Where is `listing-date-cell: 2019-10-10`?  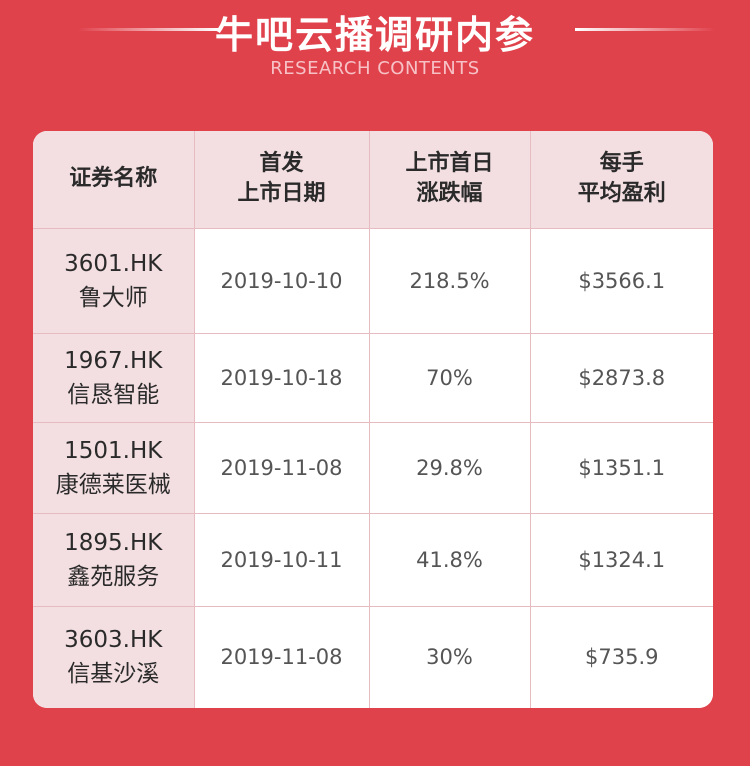
listing-date-cell: 2019-10-10 is located at coordinates (281, 280).